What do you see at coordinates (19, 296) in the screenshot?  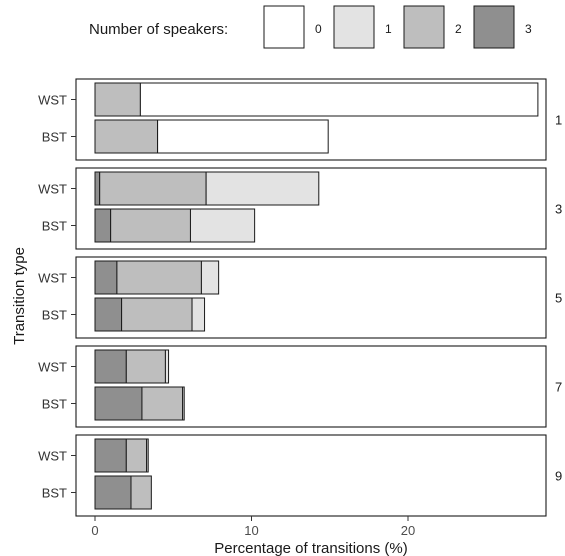 I see `y-axis-title: Transition type` at bounding box center [19, 296].